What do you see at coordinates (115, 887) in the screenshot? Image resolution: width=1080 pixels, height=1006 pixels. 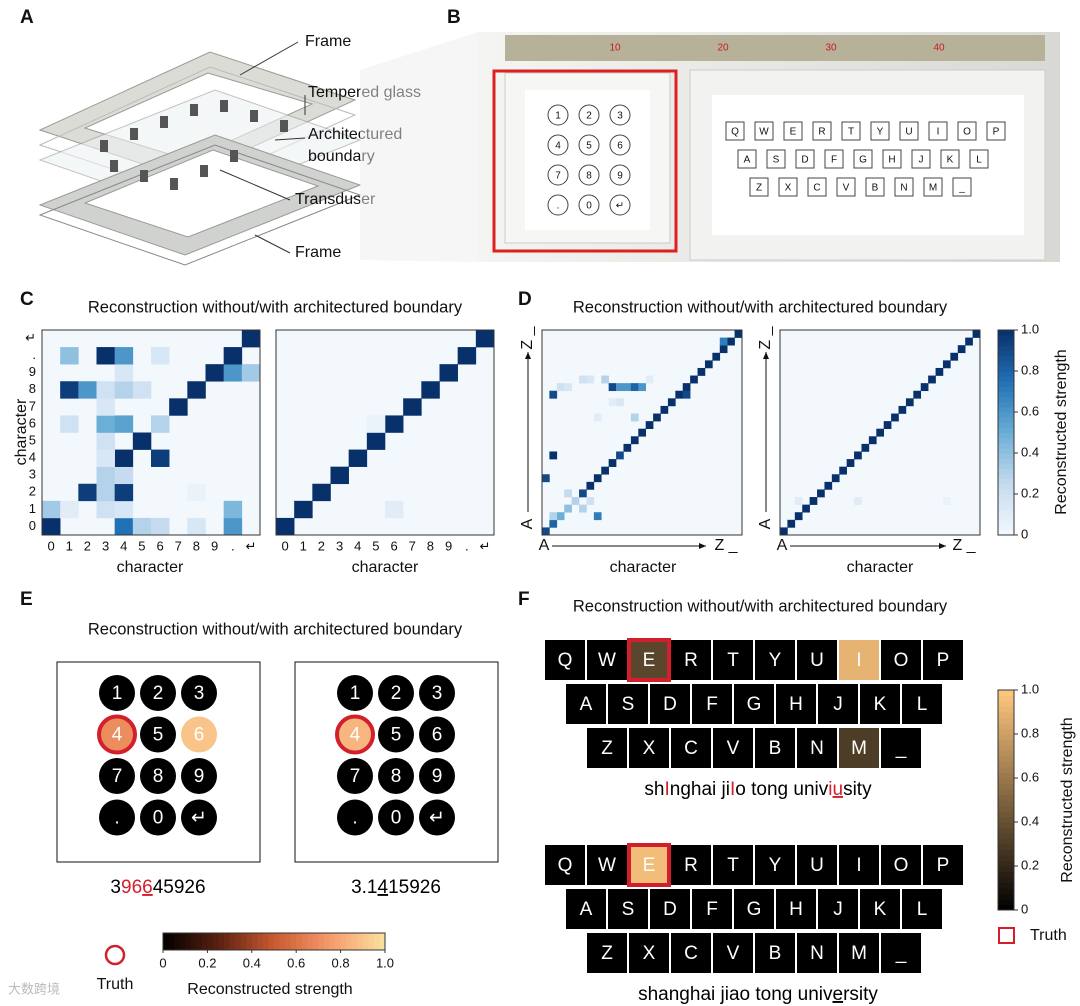 I see `result-segment: 3` at bounding box center [115, 887].